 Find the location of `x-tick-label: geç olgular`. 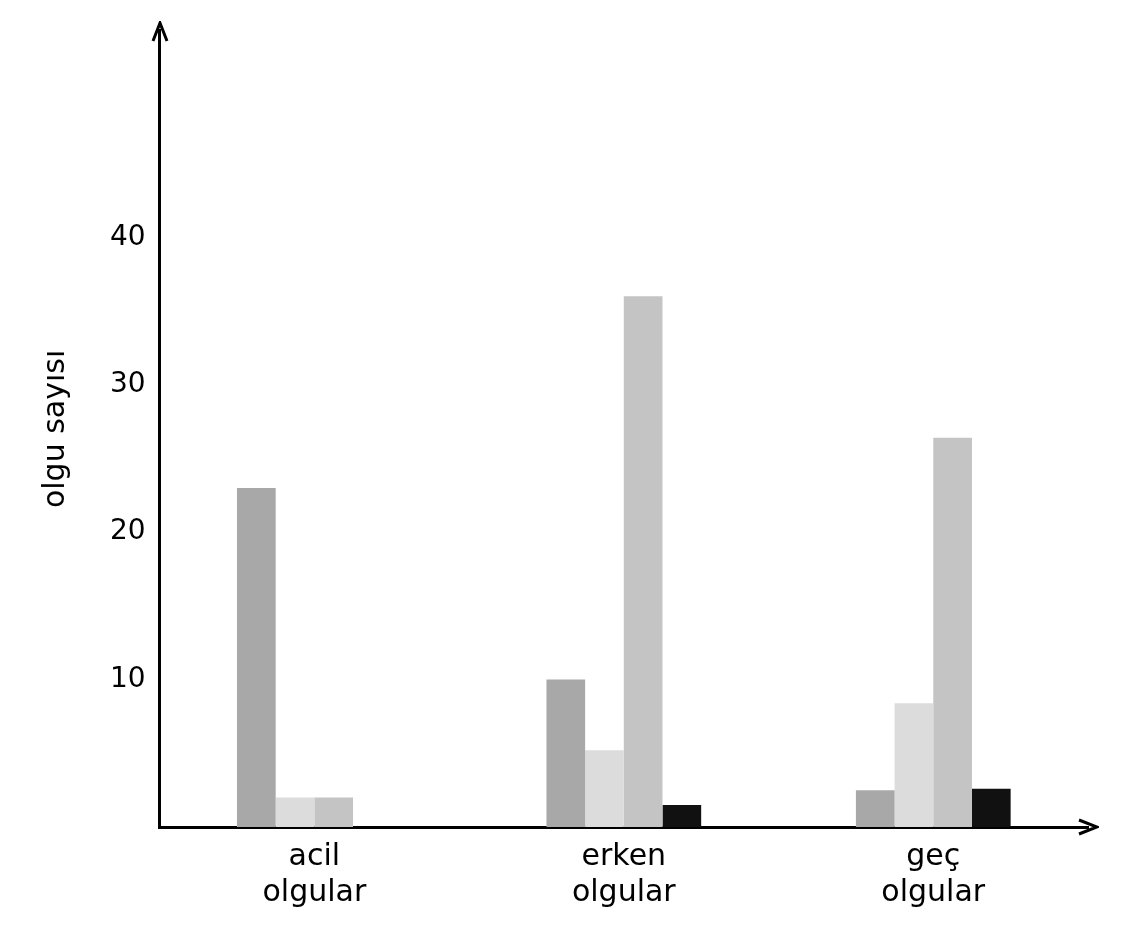

x-tick-label: geç olgular is located at coordinates (933, 872).